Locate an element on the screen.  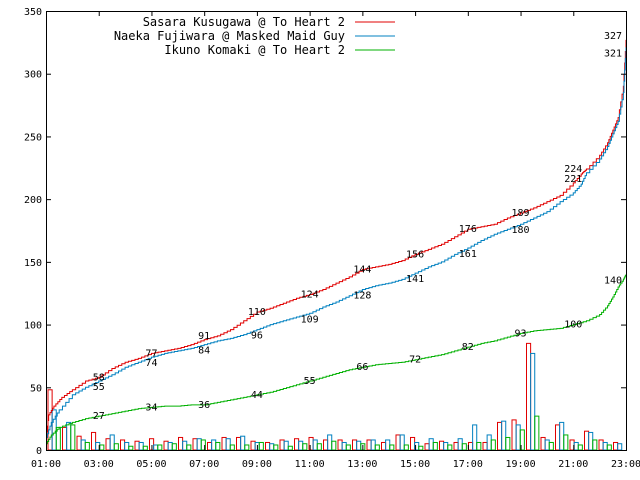
x-tick-label: 15:00 is located at coordinates (415, 464).